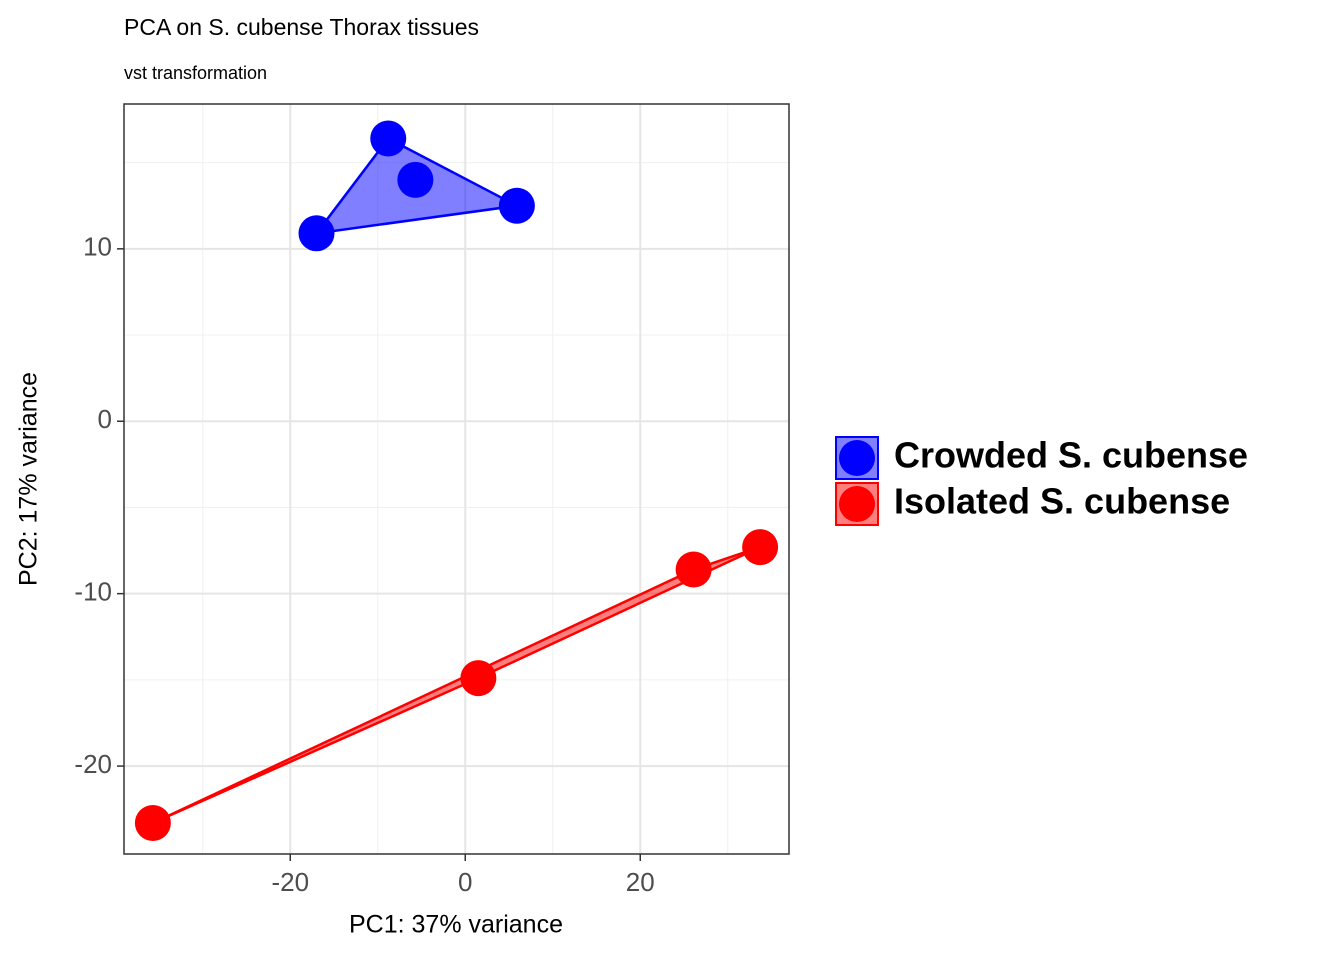 This screenshot has width=1344, height=965. Describe the element at coordinates (105, 419) in the screenshot. I see `y-tick-label: 0` at that location.